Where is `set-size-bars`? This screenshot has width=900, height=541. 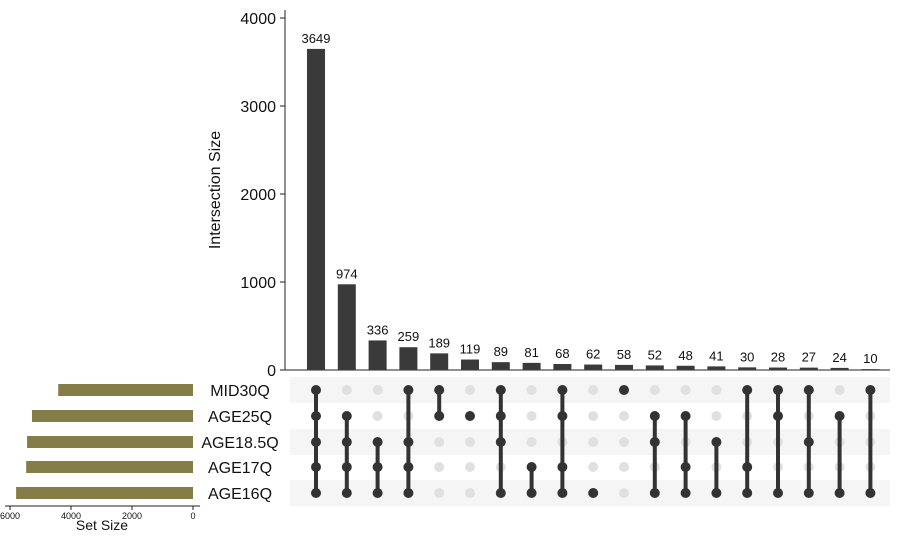
set-size-bars is located at coordinates (105, 441).